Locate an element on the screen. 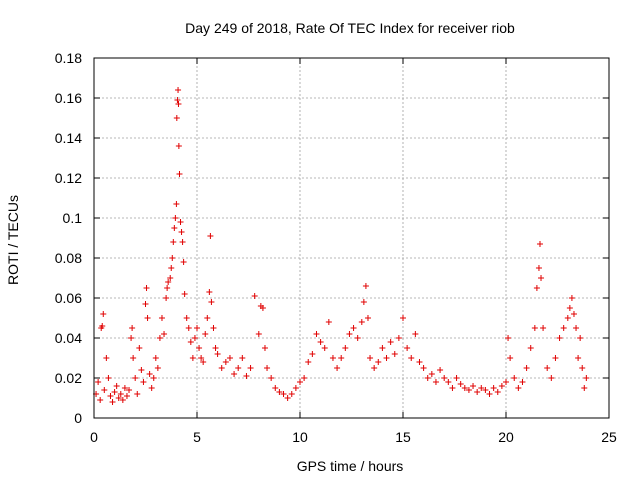 Image resolution: width=640 pixels, height=480 pixels. y-tick-label: 0.02 is located at coordinates (68, 378).